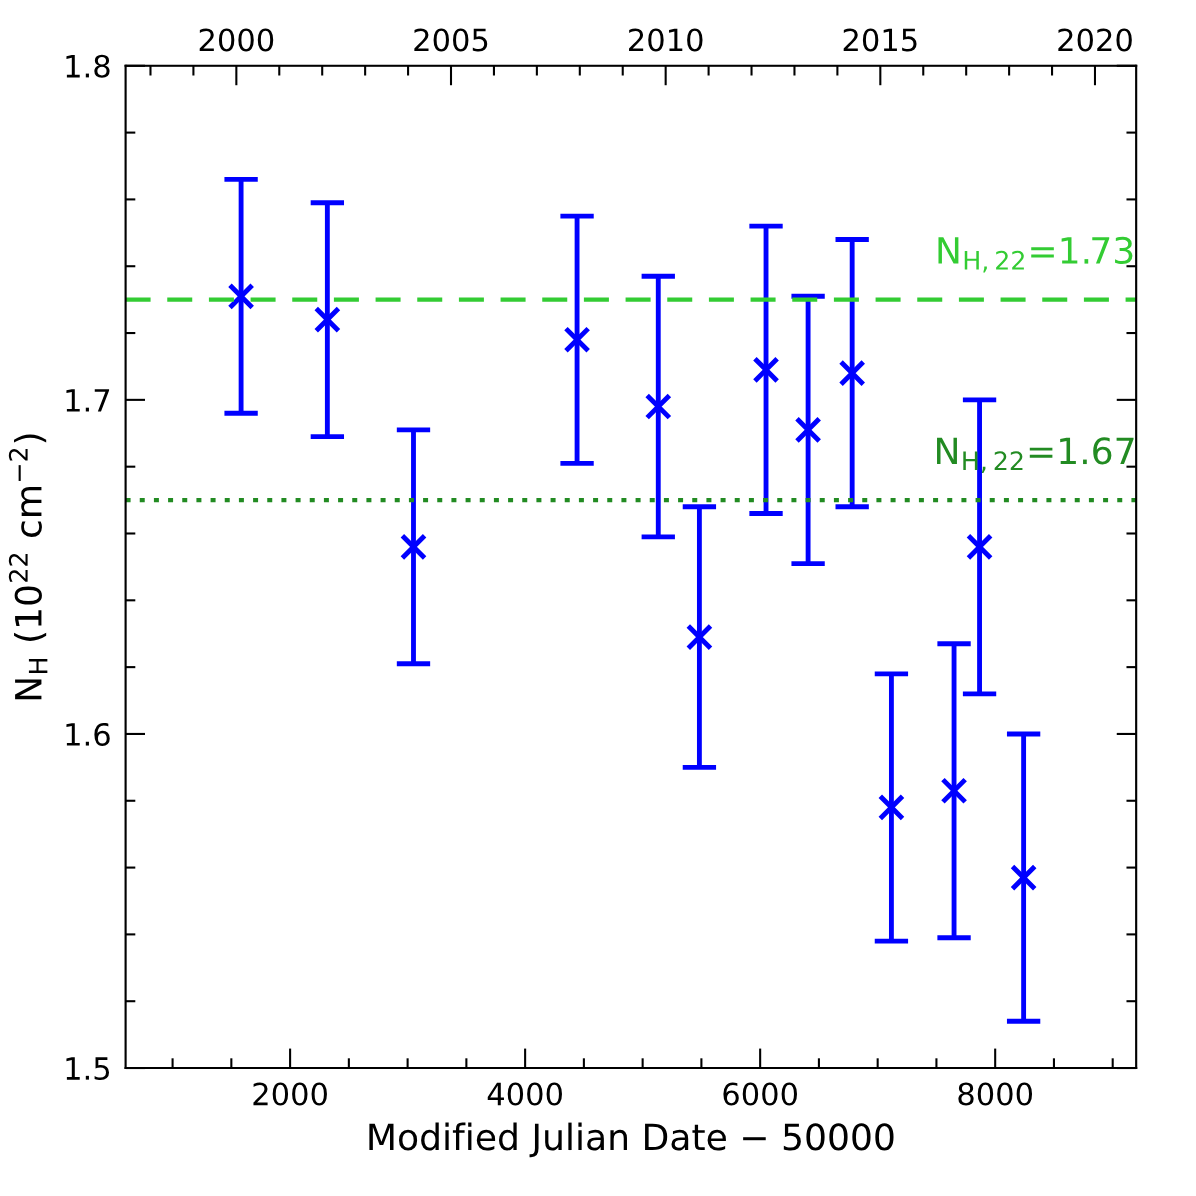  What do you see at coordinates (995, 1094) in the screenshot?
I see `x-tick-label: 8000` at bounding box center [995, 1094].